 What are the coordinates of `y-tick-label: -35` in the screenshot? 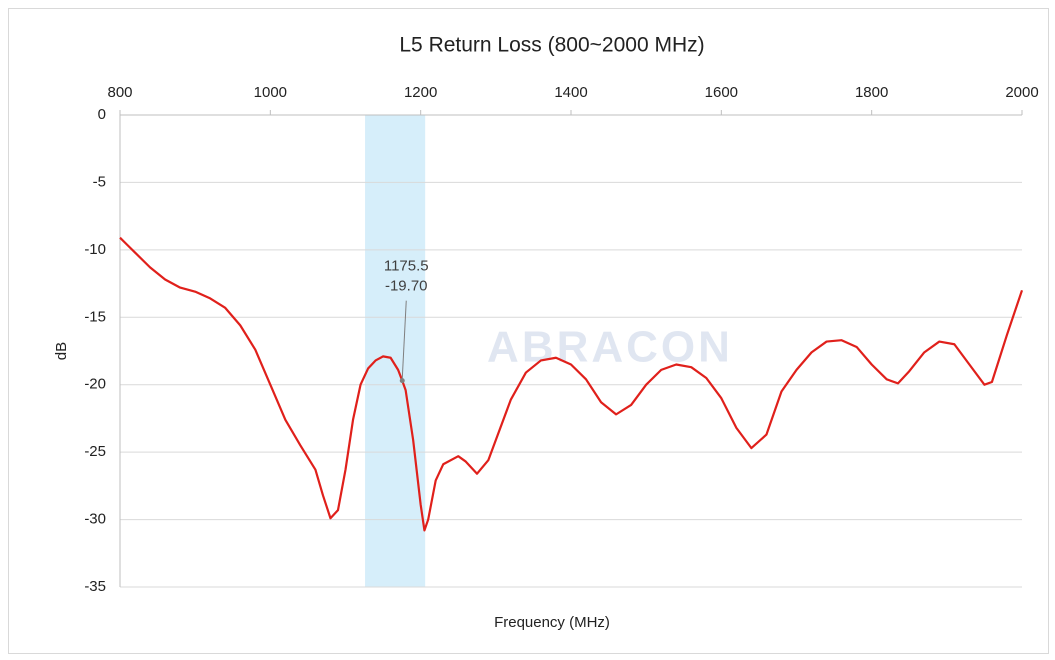 It's located at (95, 586).